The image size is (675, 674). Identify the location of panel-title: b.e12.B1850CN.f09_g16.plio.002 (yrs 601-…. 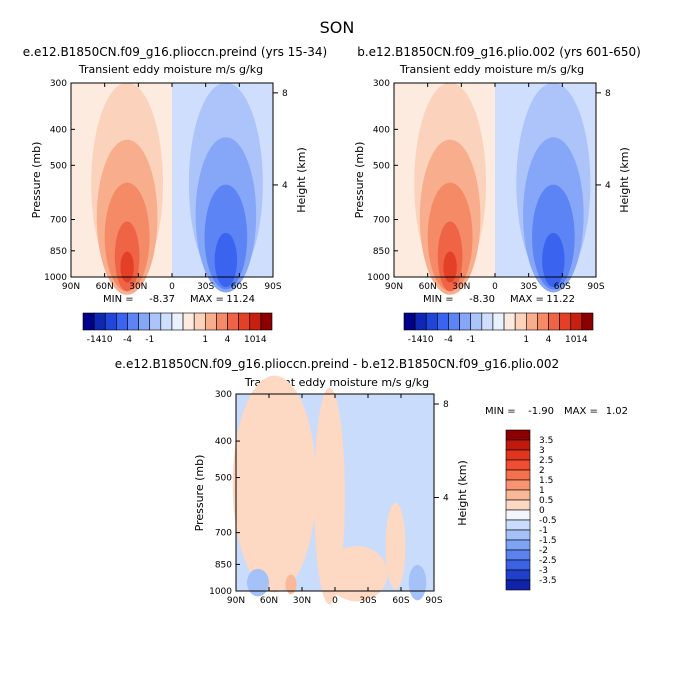
(499, 52).